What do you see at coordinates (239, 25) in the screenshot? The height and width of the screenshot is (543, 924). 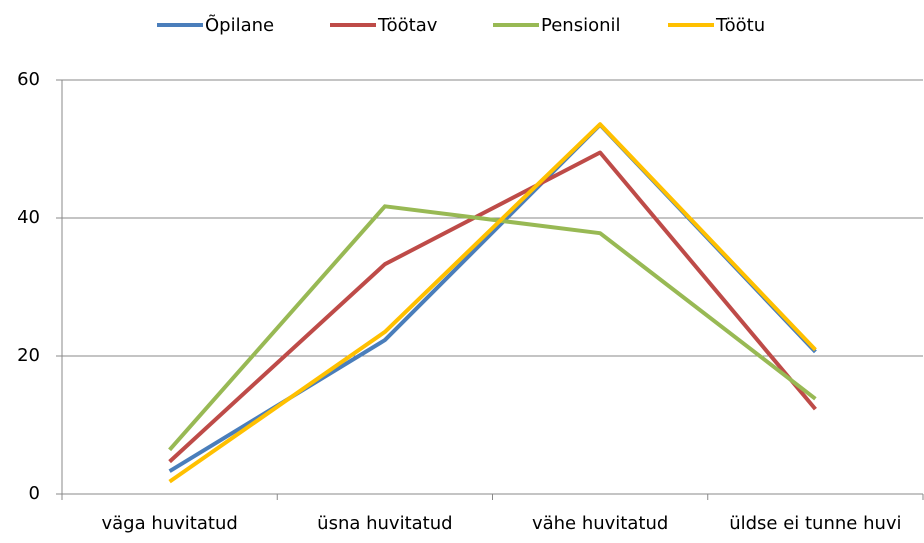 I see `legend-label: Õpilane` at bounding box center [239, 25].